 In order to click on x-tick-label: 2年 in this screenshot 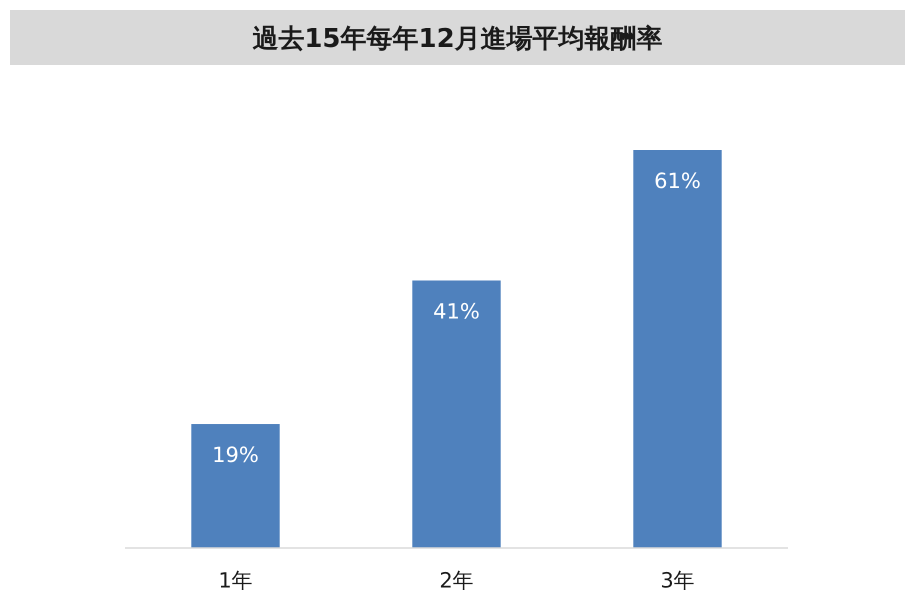, I will do `click(456, 580)`.